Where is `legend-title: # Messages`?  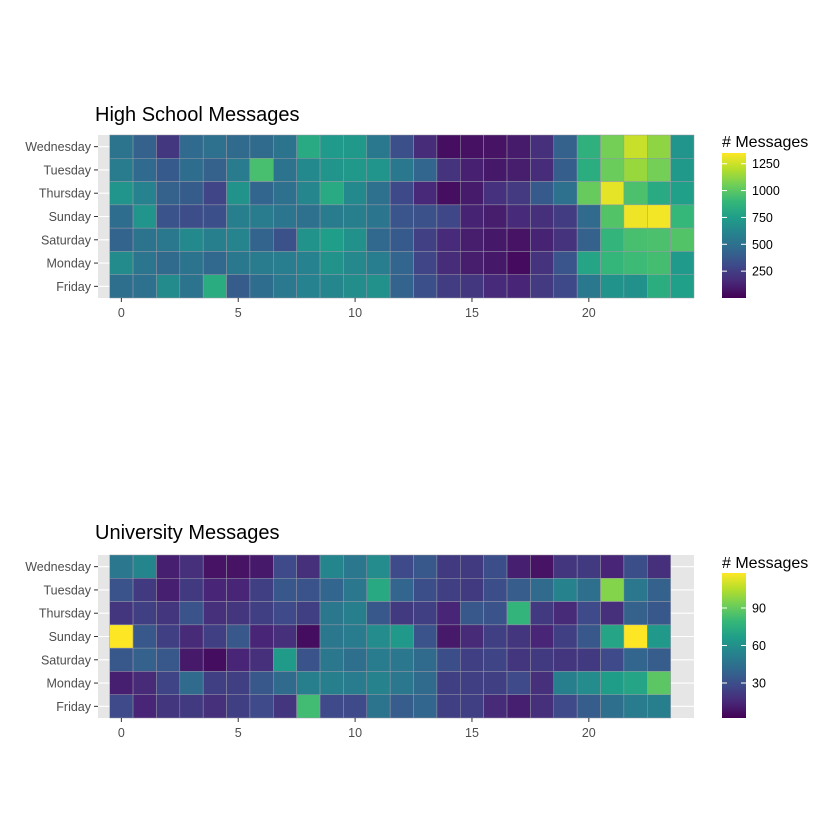 legend-title: # Messages is located at coordinates (765, 563).